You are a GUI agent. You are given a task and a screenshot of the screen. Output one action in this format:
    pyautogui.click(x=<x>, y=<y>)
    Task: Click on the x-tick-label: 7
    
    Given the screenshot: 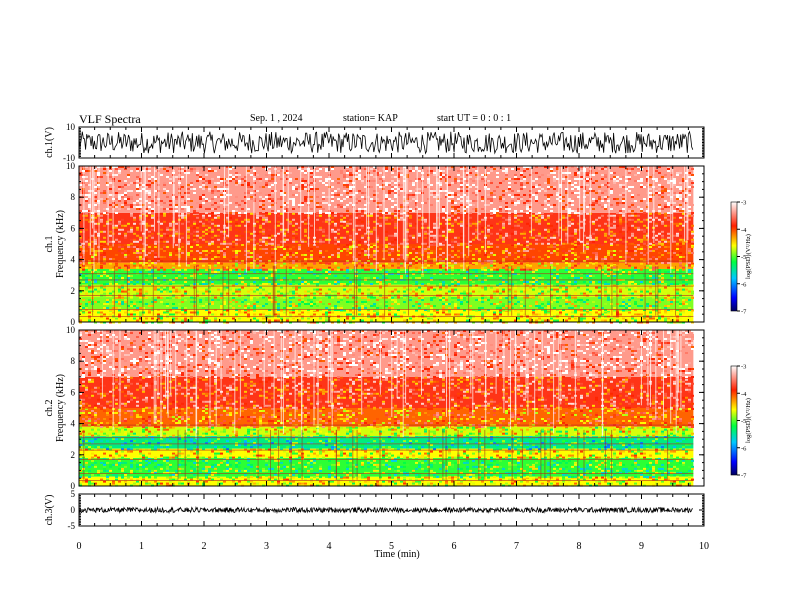 What is the action you would take?
    pyautogui.click(x=516, y=546)
    